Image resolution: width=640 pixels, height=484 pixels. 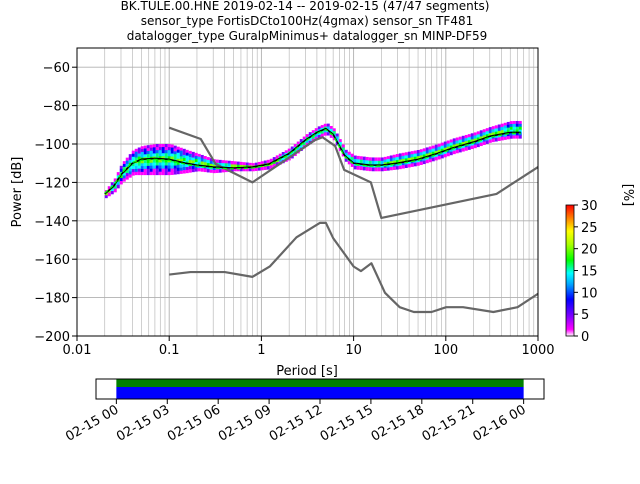 What do you see at coordinates (449, 423) in the screenshot?
I see `coverage-tick-label: 02-15 21` at bounding box center [449, 423].